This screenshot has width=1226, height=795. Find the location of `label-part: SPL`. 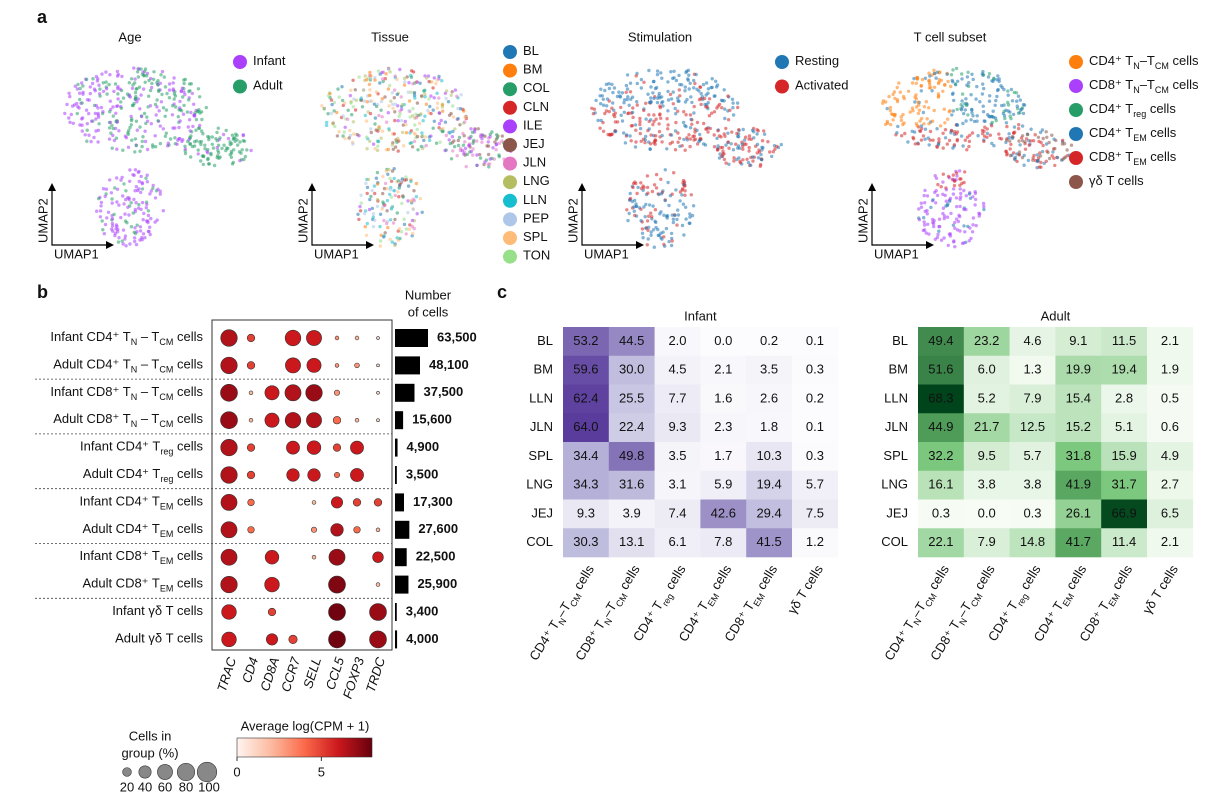

label-part: SPL is located at coordinates (535, 236).